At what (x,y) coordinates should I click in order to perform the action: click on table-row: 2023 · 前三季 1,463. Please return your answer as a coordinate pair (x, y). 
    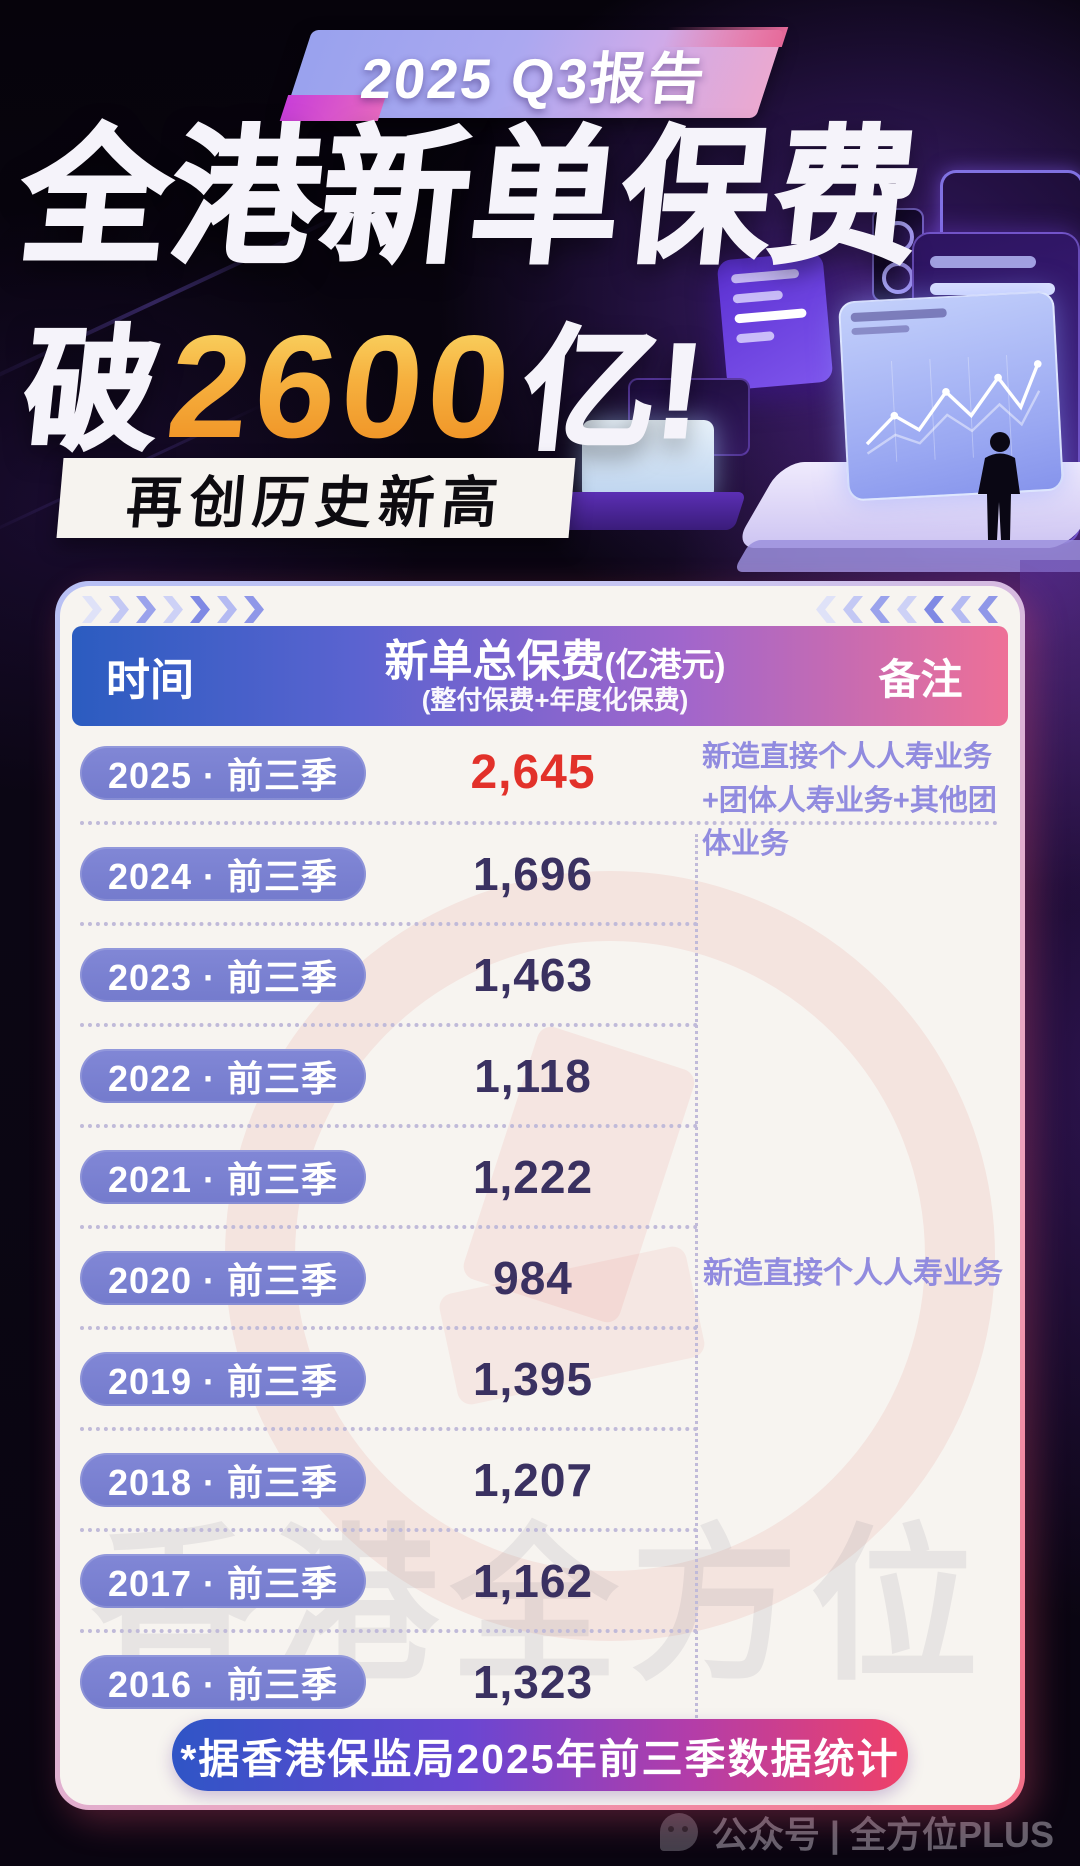
    Looking at the image, I should click on (539, 974).